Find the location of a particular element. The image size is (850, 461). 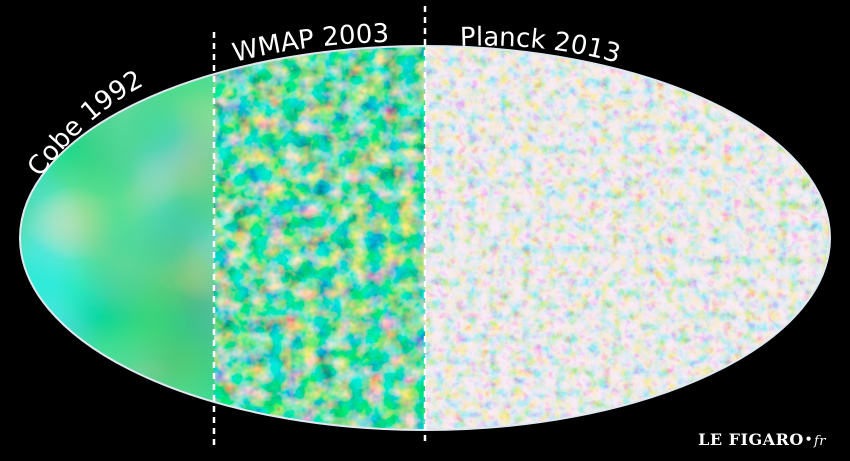

logo-name: LE FIGARO is located at coordinates (751, 439).